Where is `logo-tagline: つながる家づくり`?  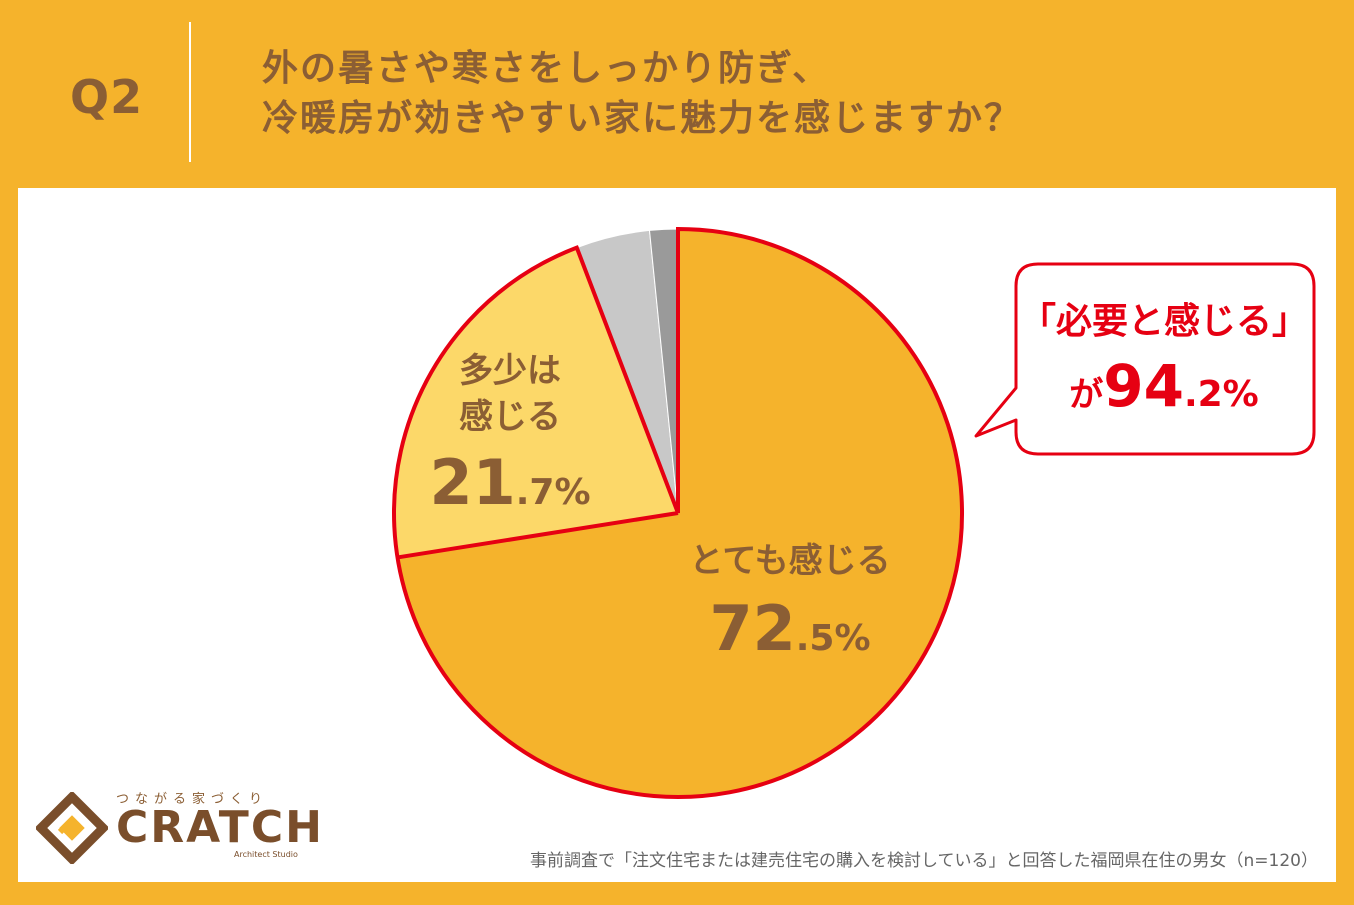
logo-tagline: つながる家づくり is located at coordinates (192, 799).